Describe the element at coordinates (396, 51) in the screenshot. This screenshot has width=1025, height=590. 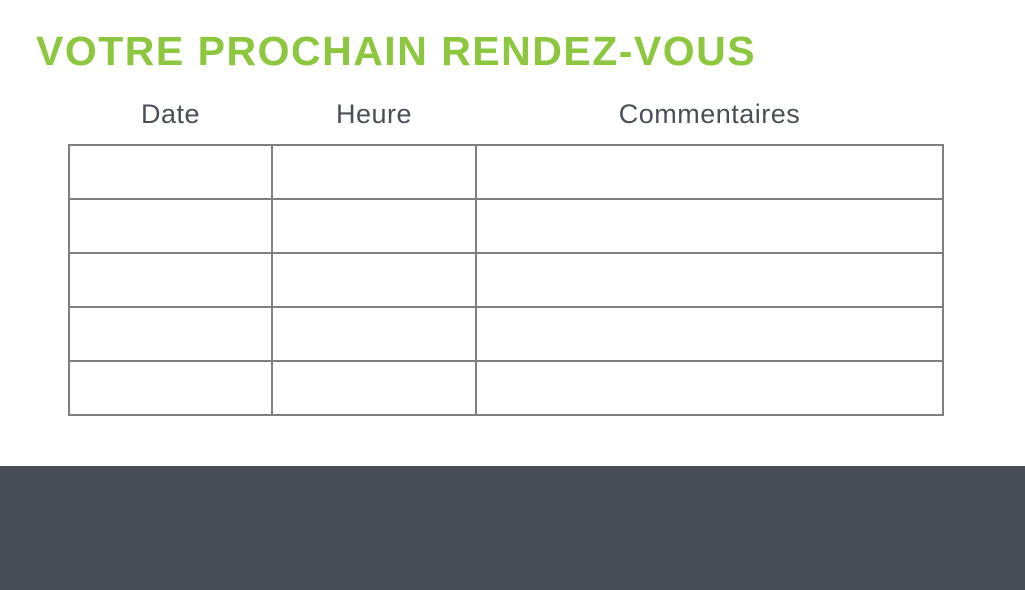
I see `page-title: VOTRE PROCHAIN RENDEZ-VOUS` at that location.